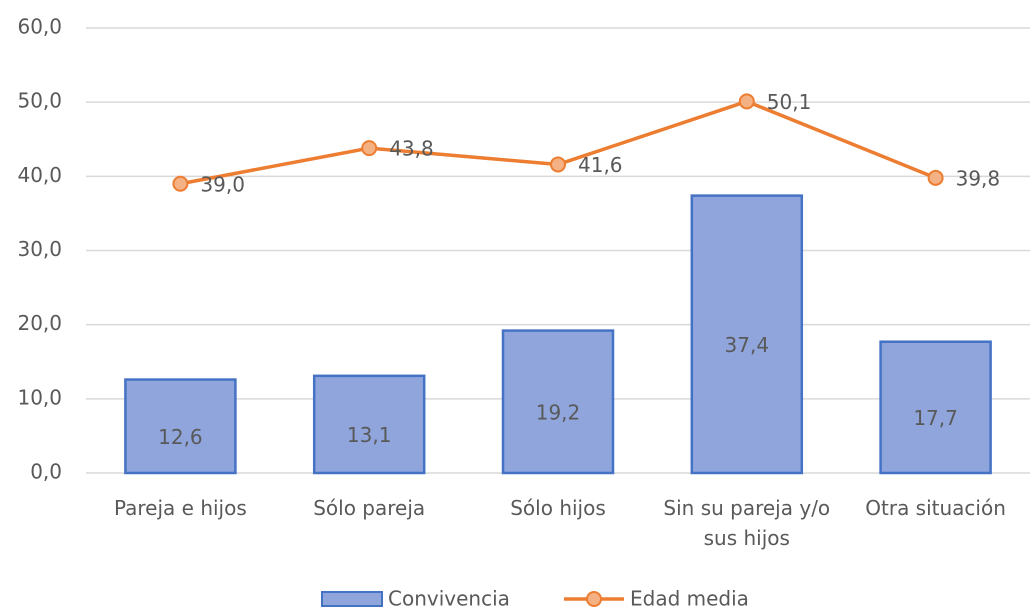 The width and height of the screenshot is (1030, 612). I want to click on y-tick-label: 60,0, so click(39, 27).